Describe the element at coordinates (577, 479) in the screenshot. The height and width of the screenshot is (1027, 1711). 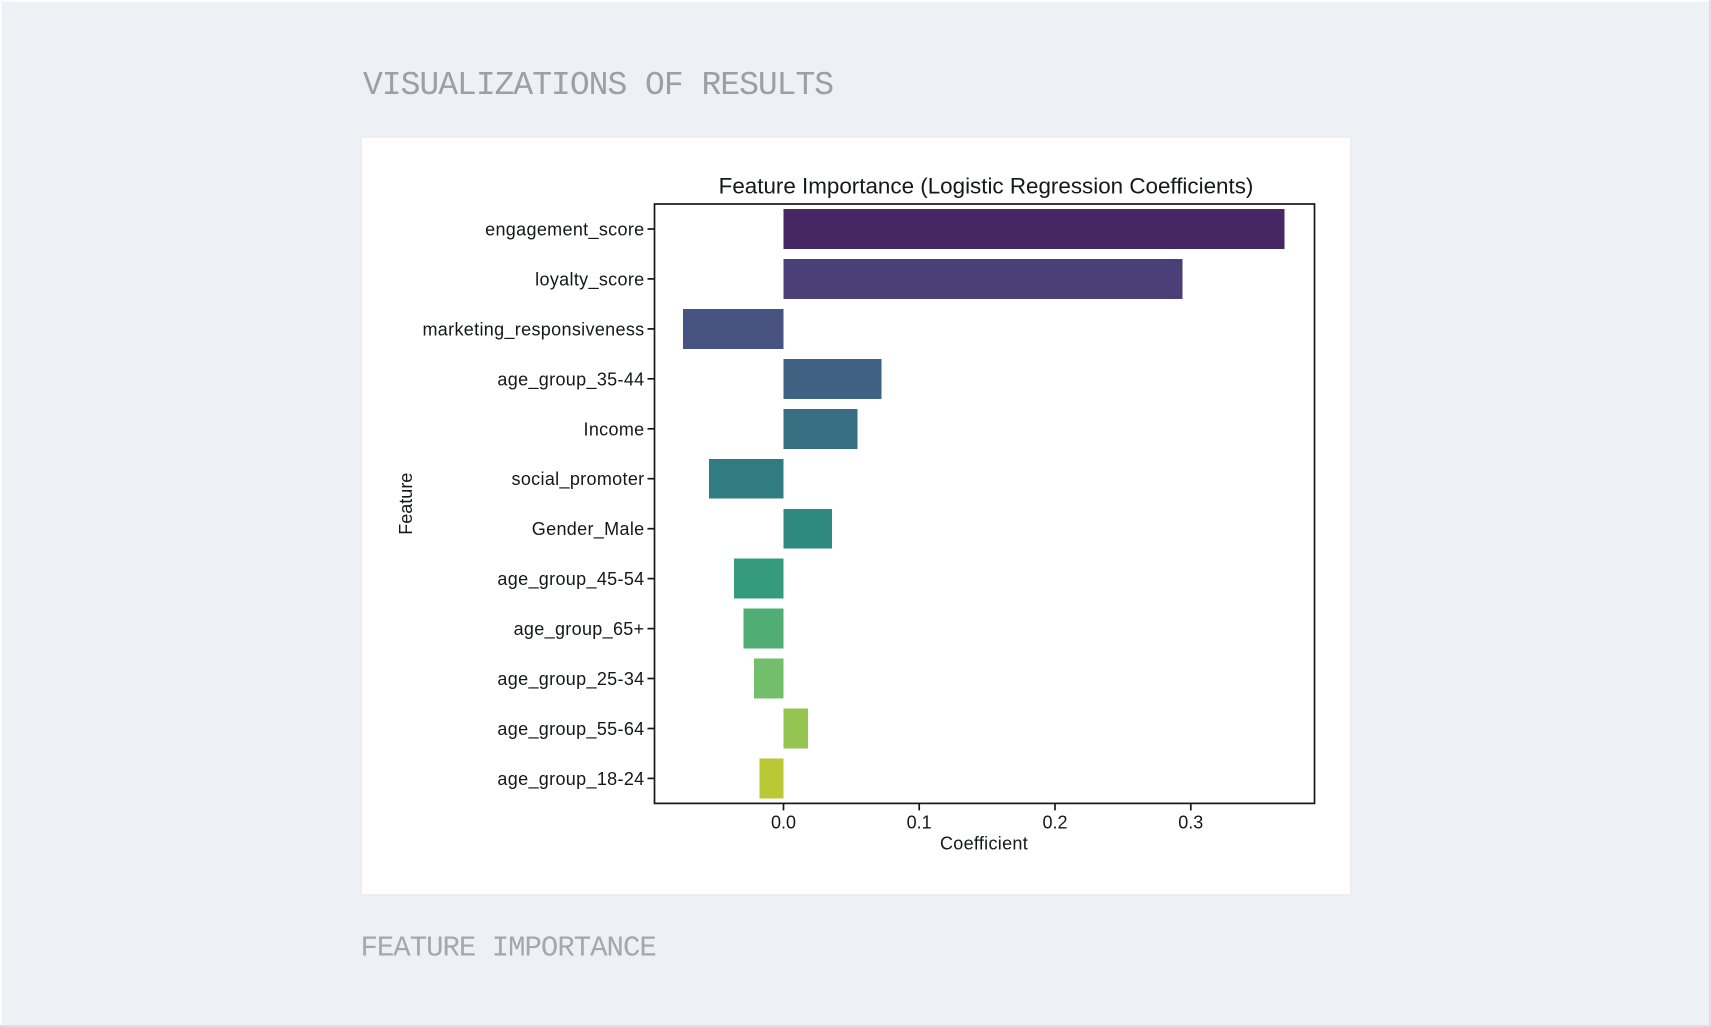
I see `svg-text: social_promoter` at that location.